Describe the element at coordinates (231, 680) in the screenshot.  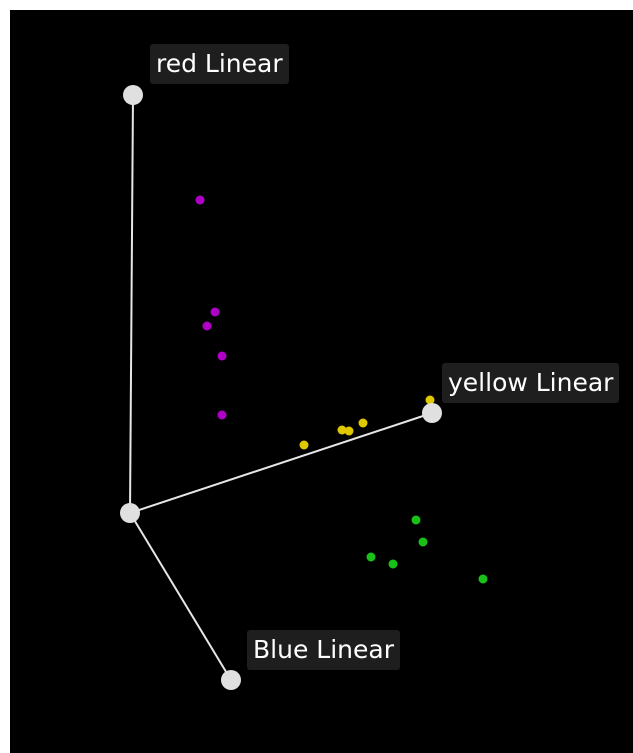
I see `blue-axis-handle` at that location.